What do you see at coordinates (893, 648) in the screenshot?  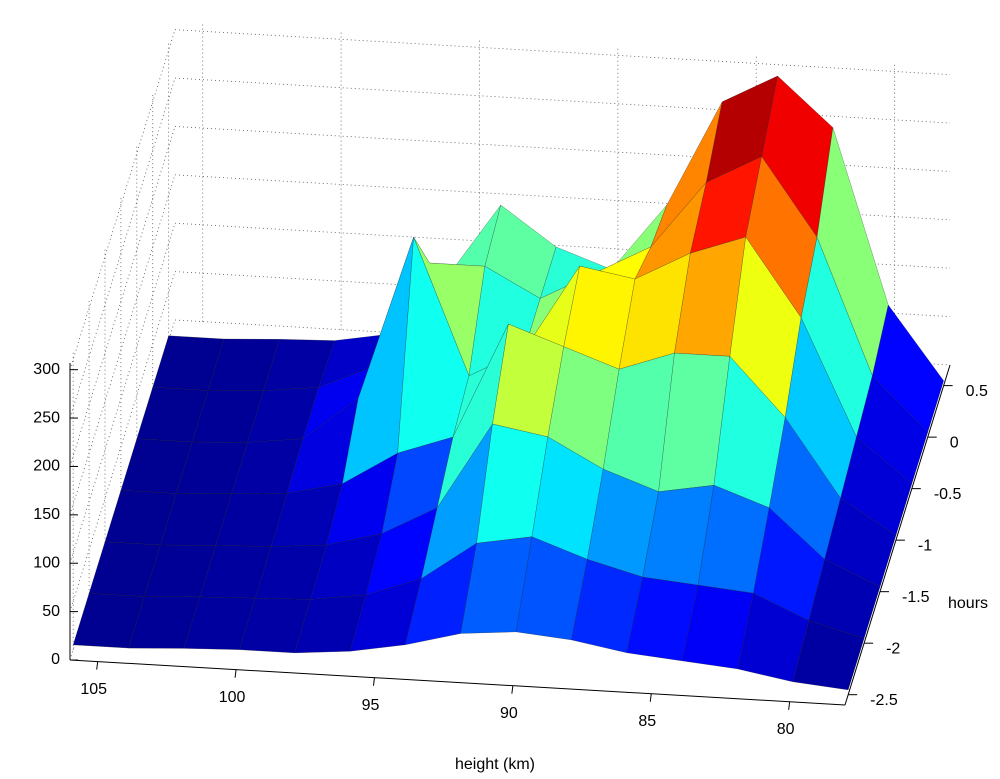 I see `y-tick-label: -2` at bounding box center [893, 648].